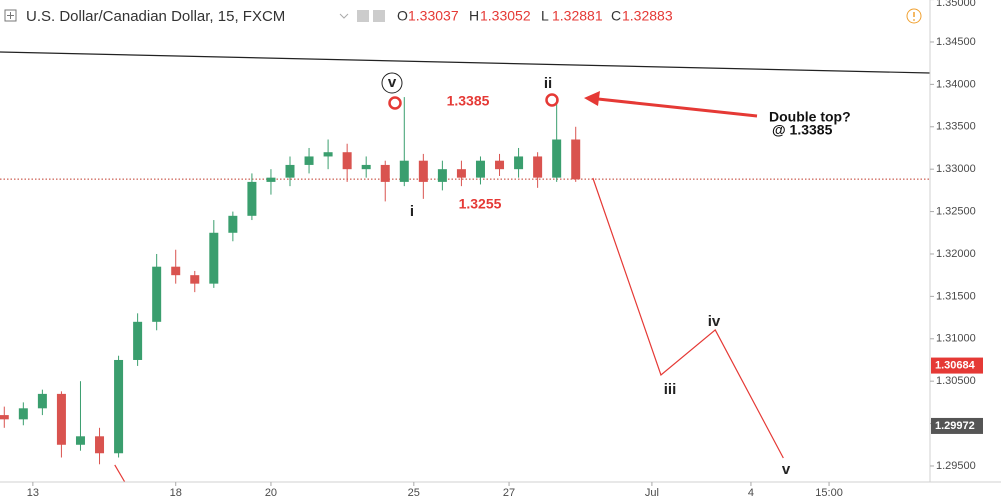  I want to click on wave-circle, so click(392, 83).